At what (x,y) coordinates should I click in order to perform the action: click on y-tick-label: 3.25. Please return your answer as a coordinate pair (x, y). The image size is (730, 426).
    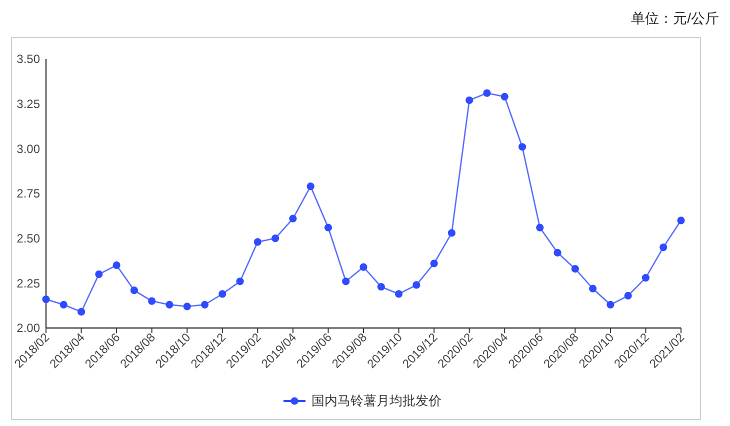
    Looking at the image, I should click on (28, 104).